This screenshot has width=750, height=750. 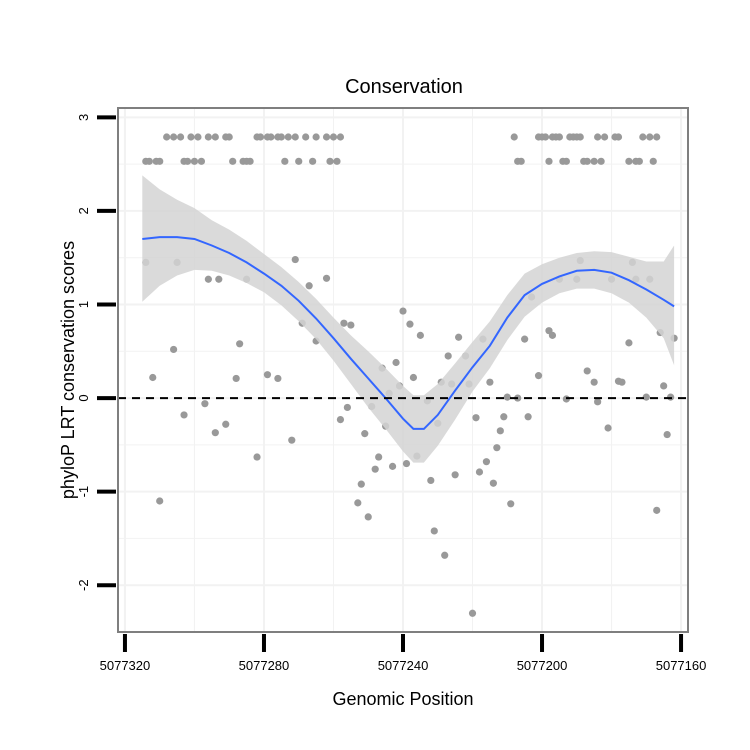 What do you see at coordinates (83, 585) in the screenshot?
I see `y-tick-label: -2` at bounding box center [83, 585].